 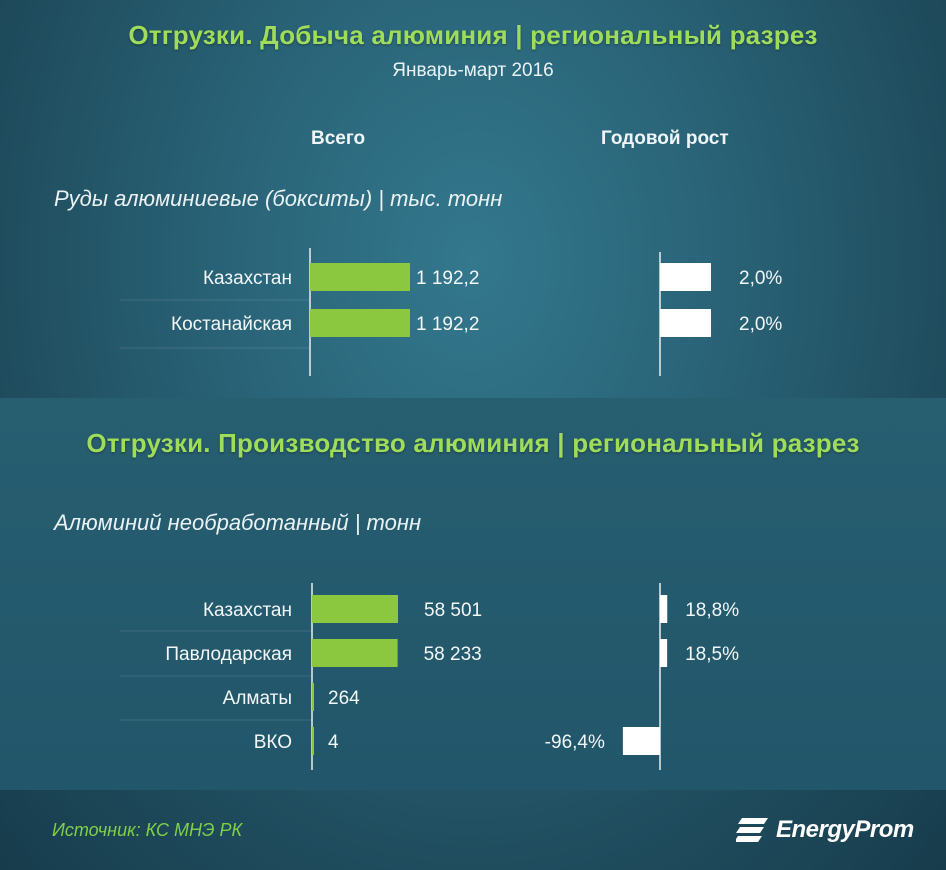 What do you see at coordinates (338, 138) in the screenshot?
I see `column-header-total: Всего` at bounding box center [338, 138].